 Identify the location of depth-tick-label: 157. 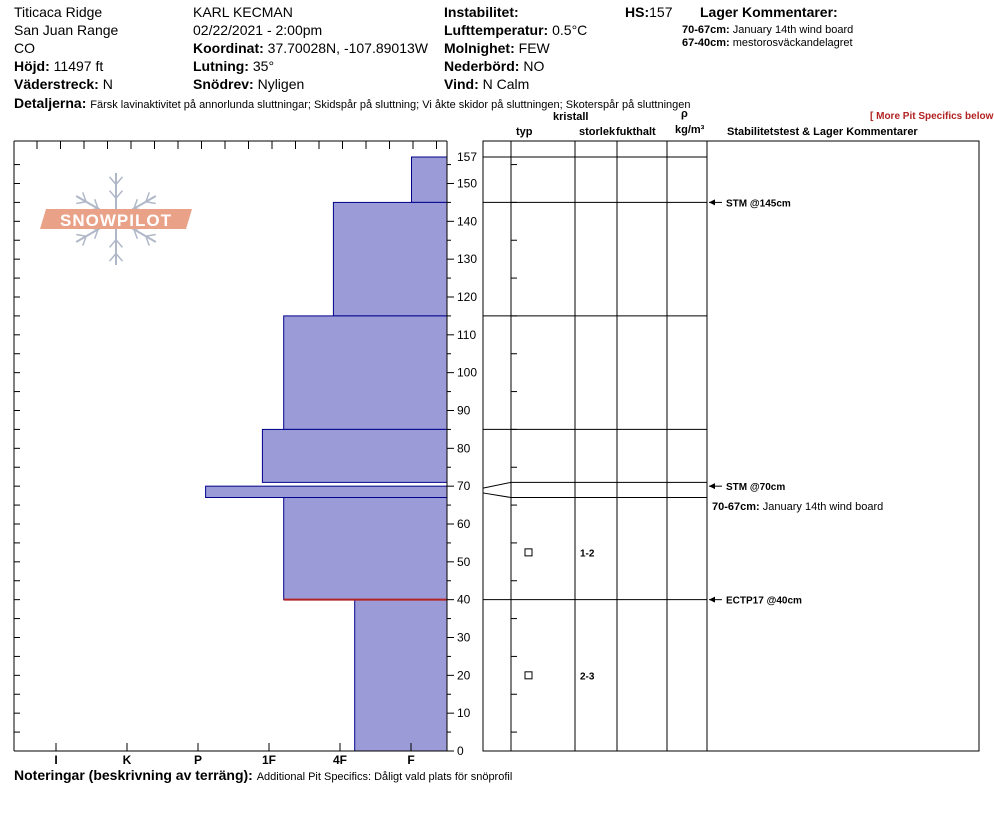
(467, 157).